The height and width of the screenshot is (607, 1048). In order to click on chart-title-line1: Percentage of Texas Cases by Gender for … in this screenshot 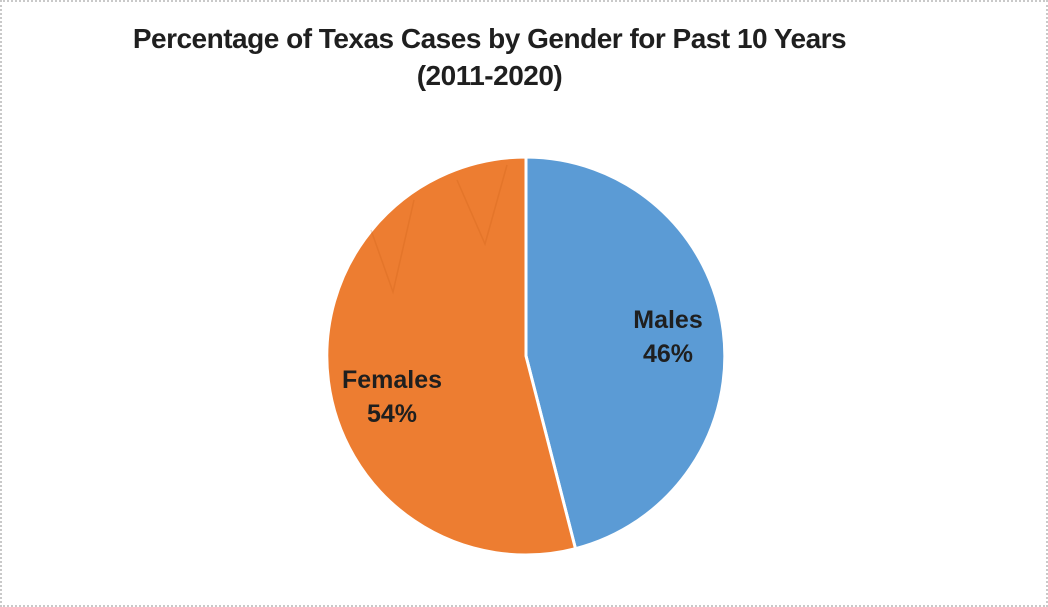, I will do `click(489, 38)`.